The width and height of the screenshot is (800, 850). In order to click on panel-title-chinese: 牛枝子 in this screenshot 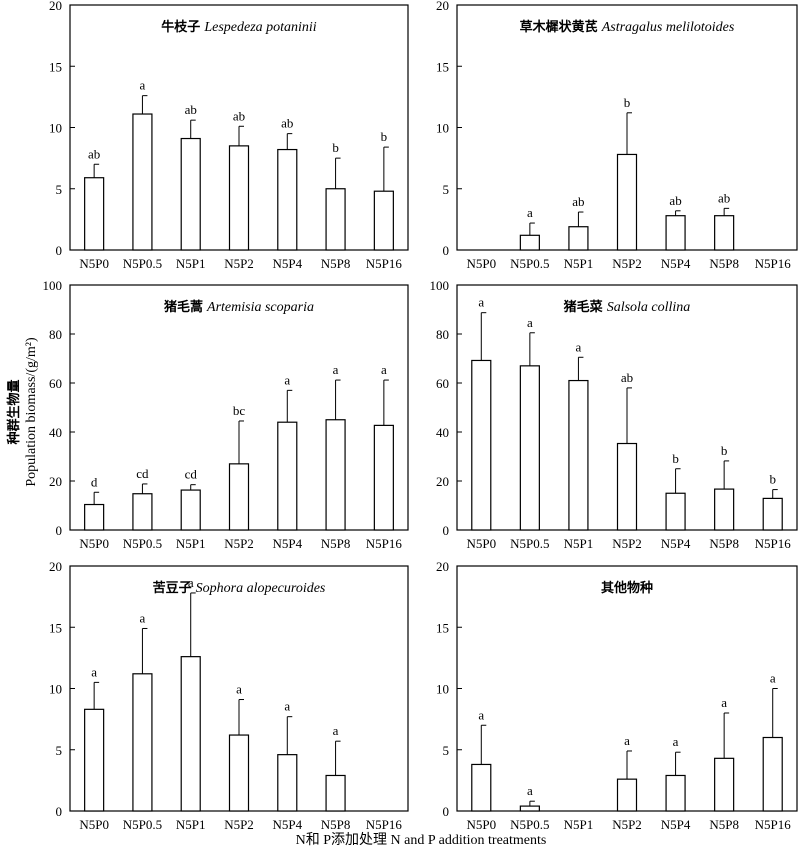, I will do `click(180, 27)`.